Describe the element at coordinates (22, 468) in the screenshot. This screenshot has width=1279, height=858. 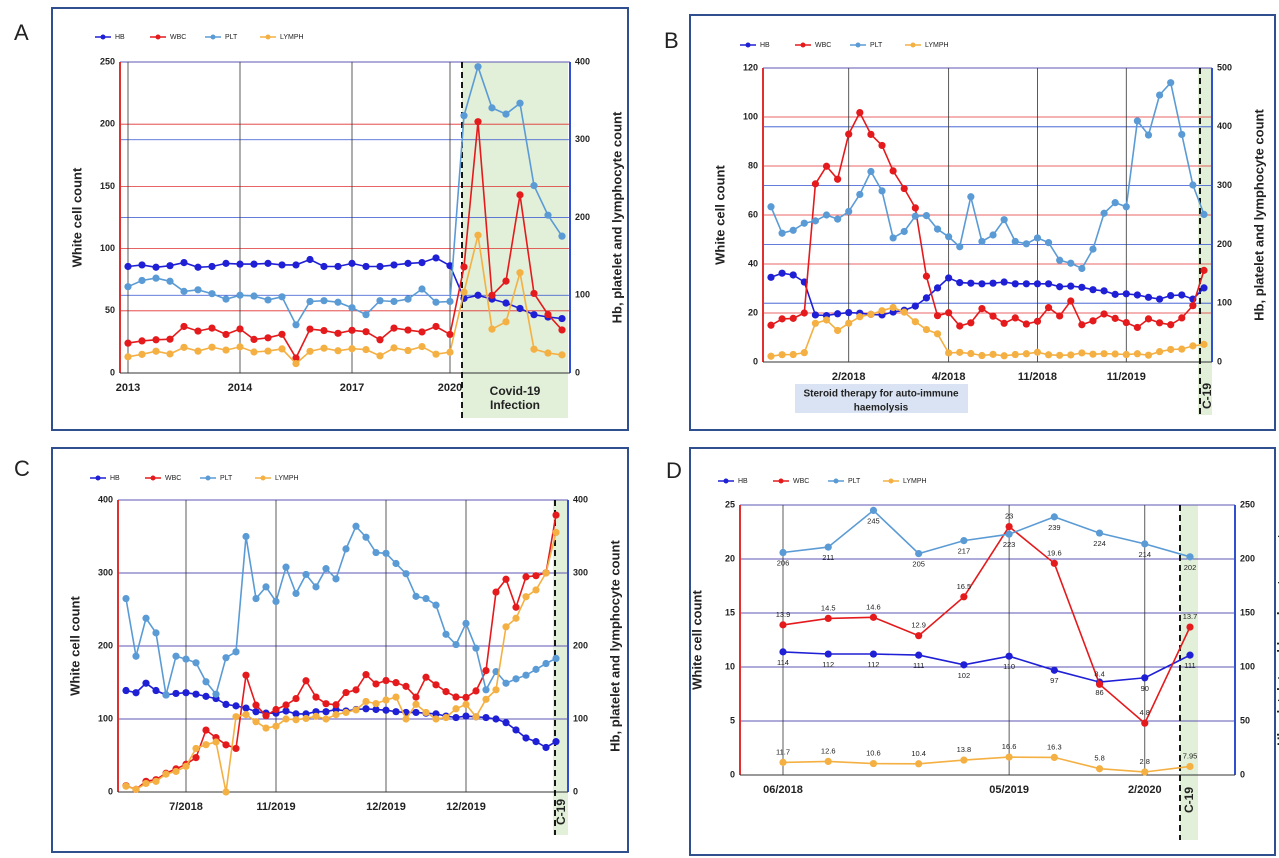
I see `panel-letter: C` at that location.